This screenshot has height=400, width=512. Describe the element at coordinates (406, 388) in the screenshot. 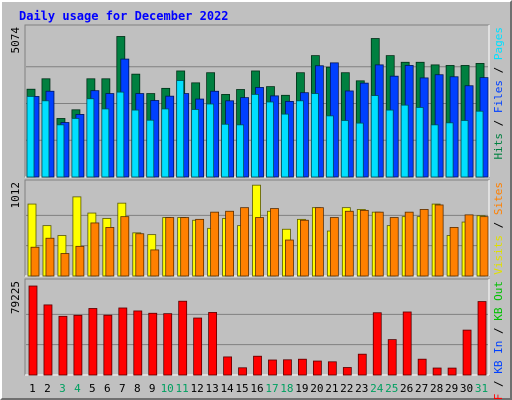

I see `x-tick-label: 26` at that location.